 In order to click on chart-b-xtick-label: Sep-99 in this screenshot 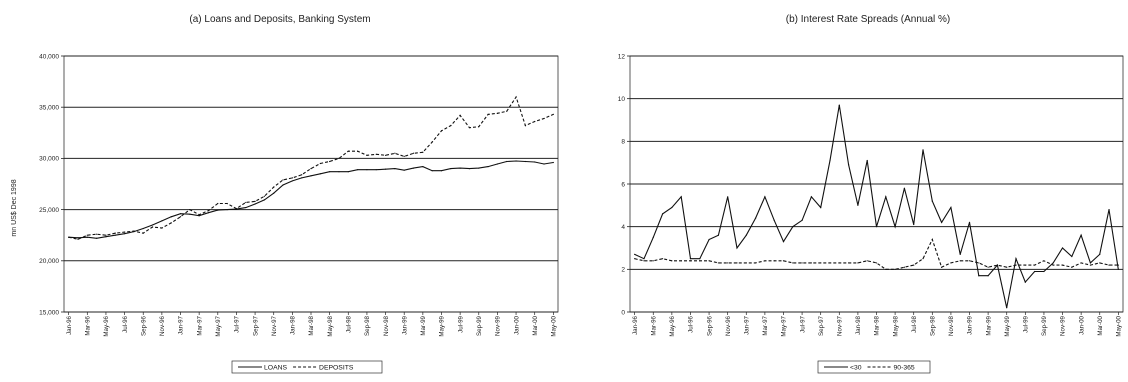, I will do `click(1044, 325)`.